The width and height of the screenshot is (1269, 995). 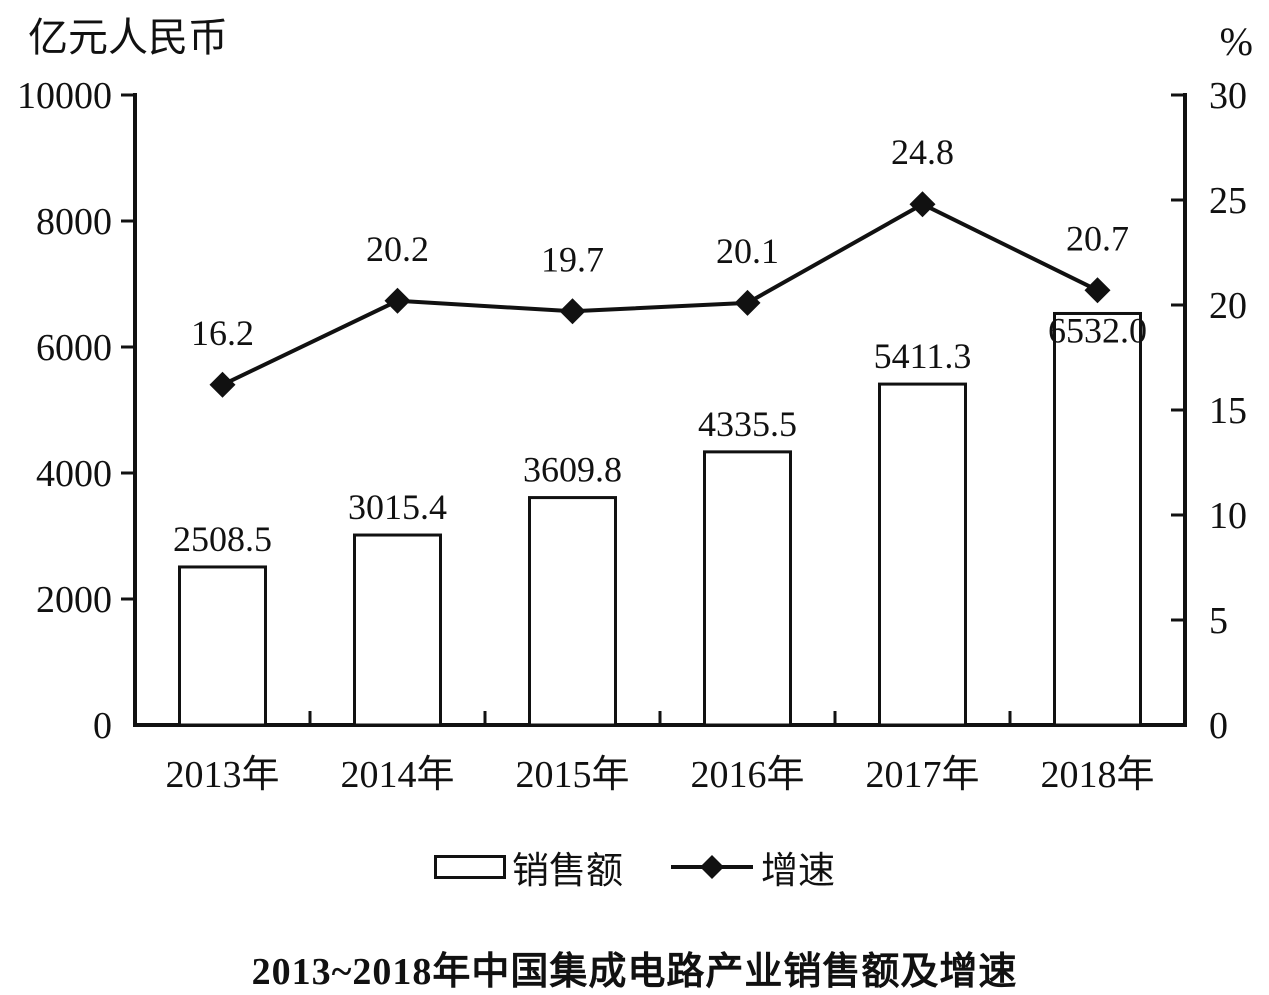 I want to click on legend-item-sales: 销售额, so click(x=528, y=867).